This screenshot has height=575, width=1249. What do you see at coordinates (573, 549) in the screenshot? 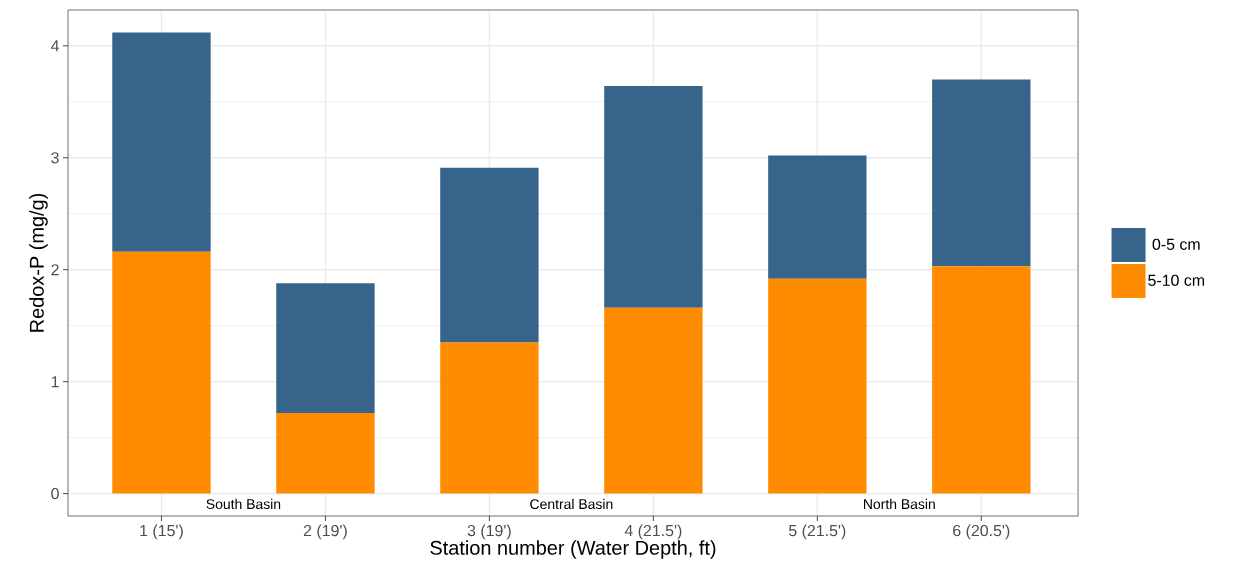
I see `x-axis-title: Station number (Water Depth, ft)` at bounding box center [573, 549].